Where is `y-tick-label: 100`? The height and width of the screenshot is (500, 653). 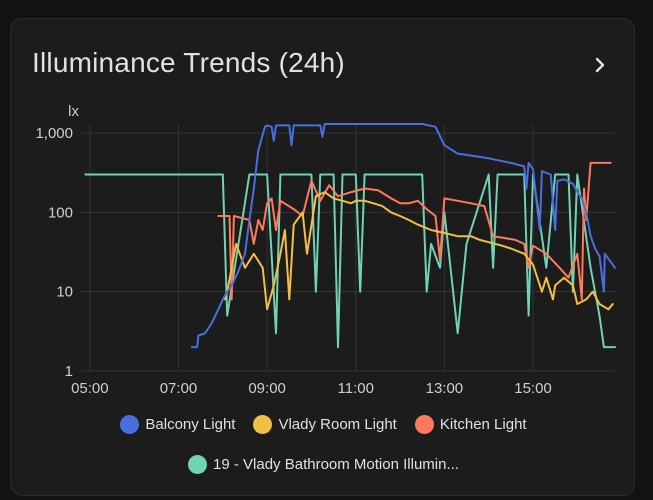 y-tick-label: 100 is located at coordinates (60, 212).